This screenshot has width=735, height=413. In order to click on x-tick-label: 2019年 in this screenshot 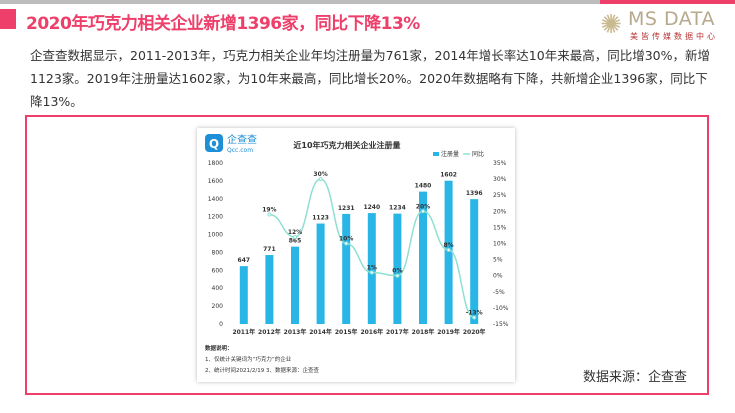, I will do `click(448, 332)`.